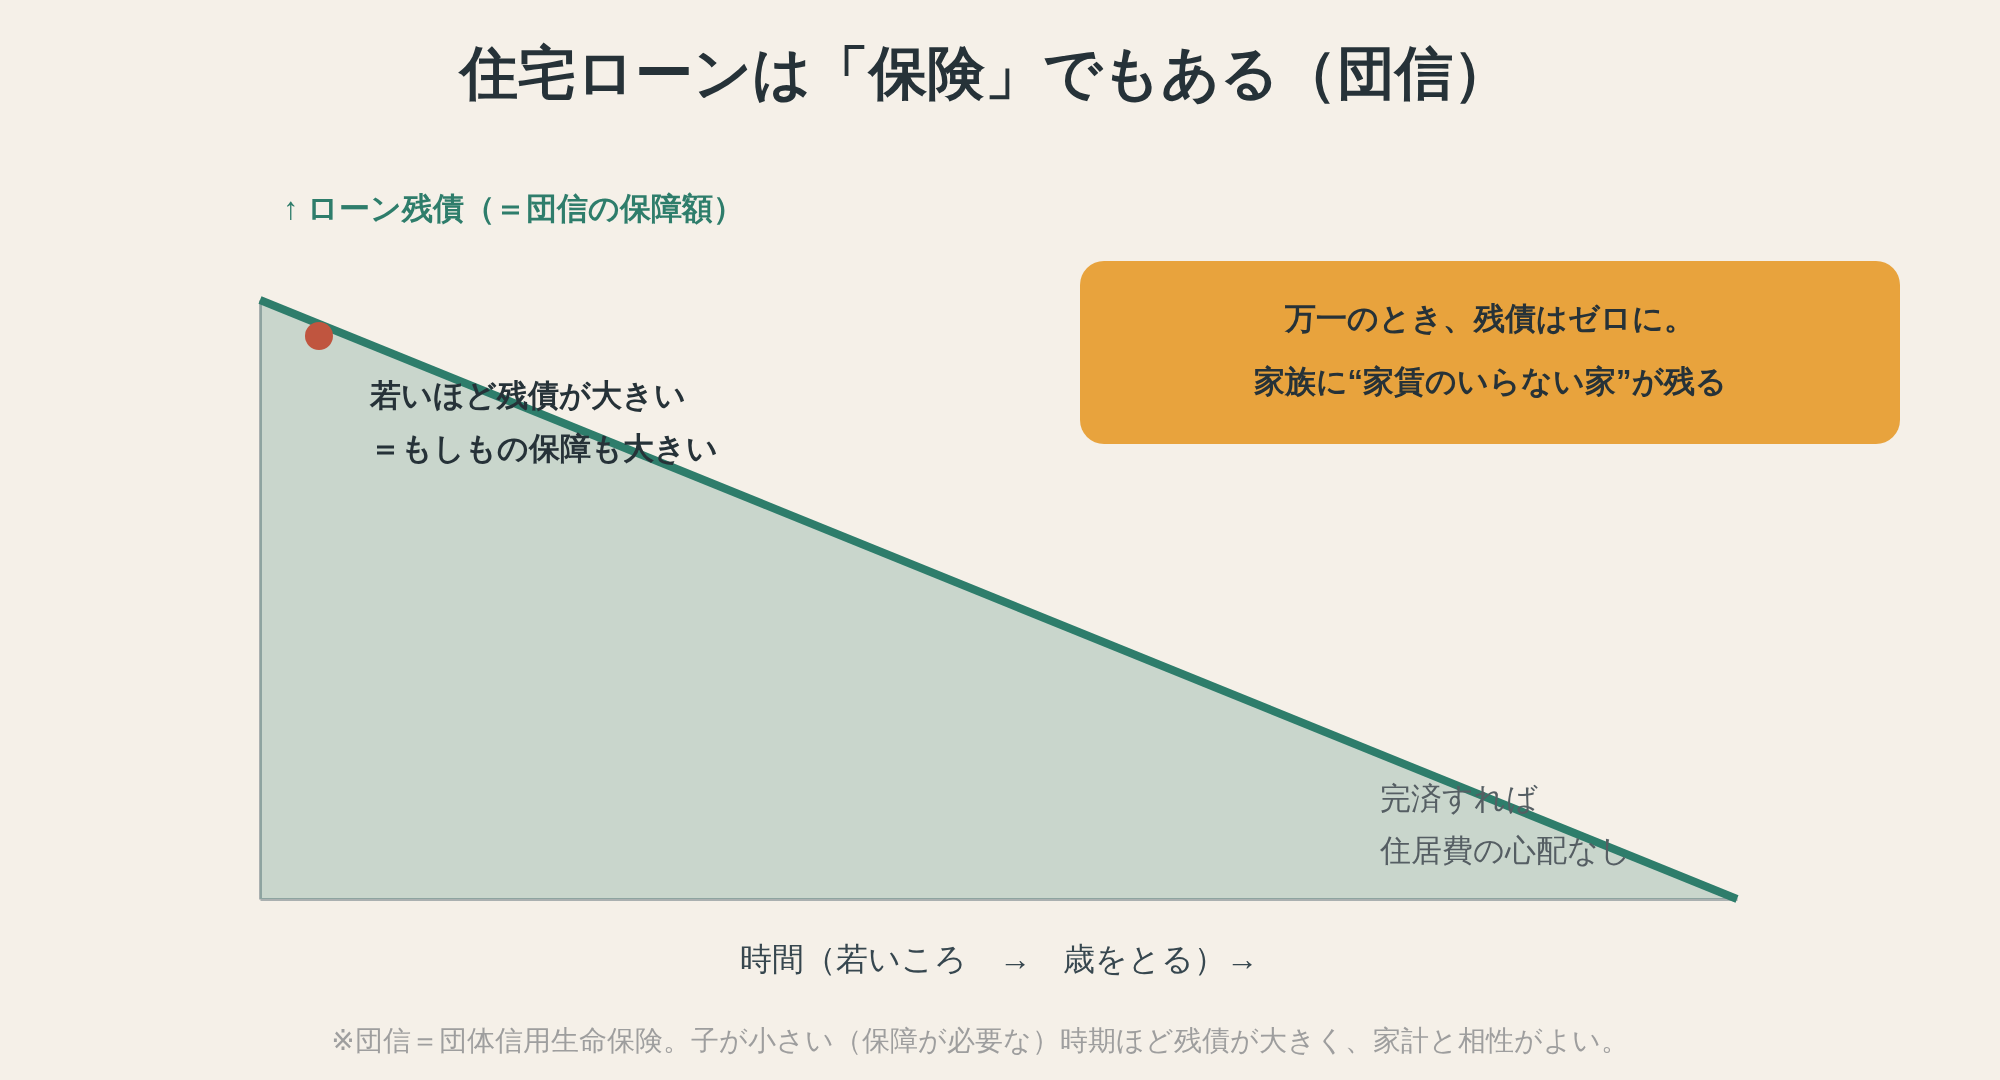 The image size is (2000, 1080). What do you see at coordinates (984, 73) in the screenshot?
I see `chart-title: 住宅ローンは「保険」でもある（団信）` at bounding box center [984, 73].